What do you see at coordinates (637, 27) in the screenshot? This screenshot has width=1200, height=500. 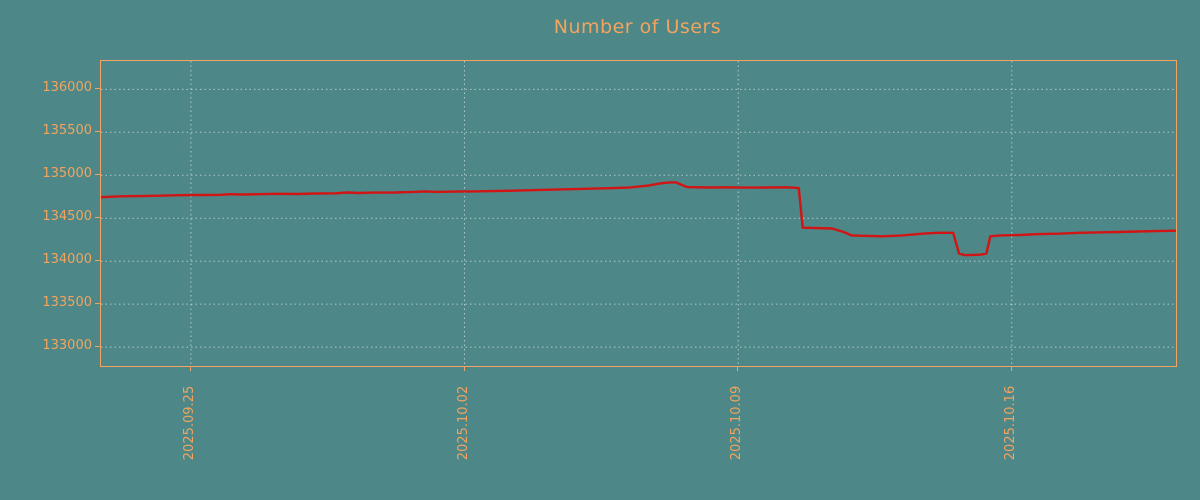 I see `chart-title: Number of Users` at bounding box center [637, 27].